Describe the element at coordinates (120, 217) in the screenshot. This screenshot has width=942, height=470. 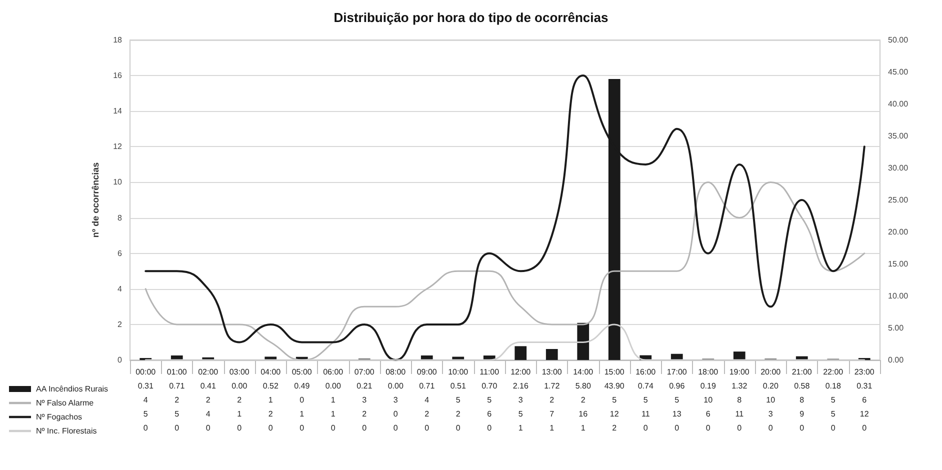
I see `y-tick-label: 8` at that location.